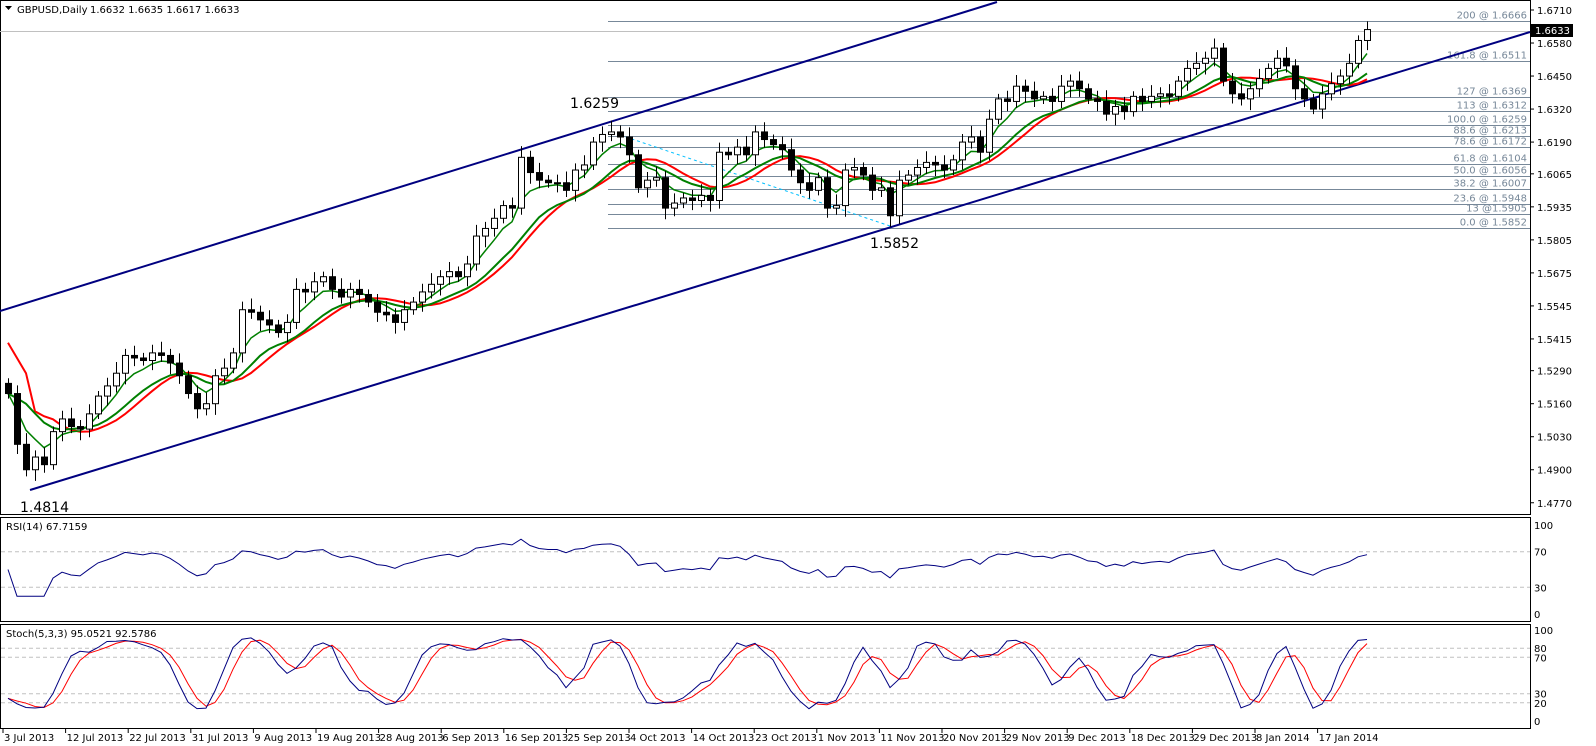 Image resolution: width=1596 pixels, height=746 pixels. Describe the element at coordinates (1163, 738) in the screenshot. I see `date-tick-label: 18 Dec 2013` at that location.